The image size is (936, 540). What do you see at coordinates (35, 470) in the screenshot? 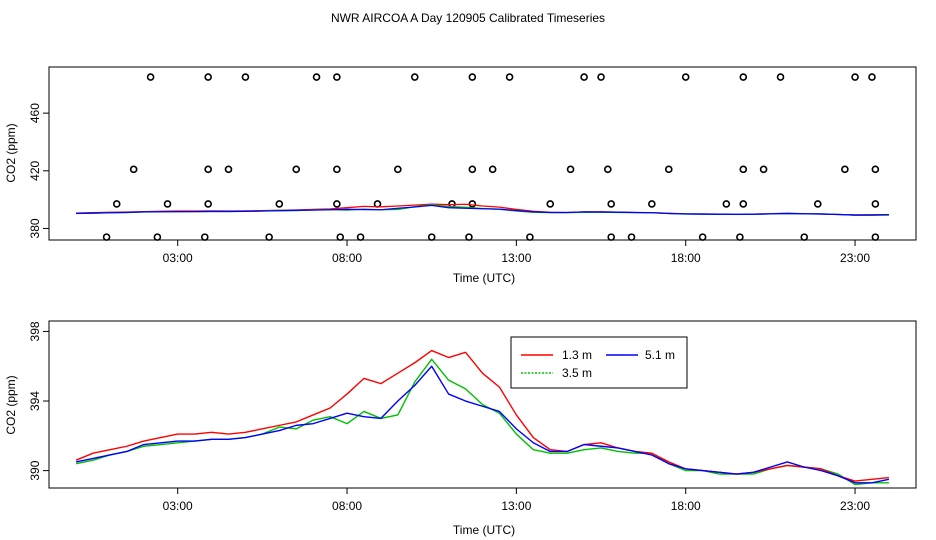
I see `bottom-y-tick-label: 390` at bounding box center [35, 470].